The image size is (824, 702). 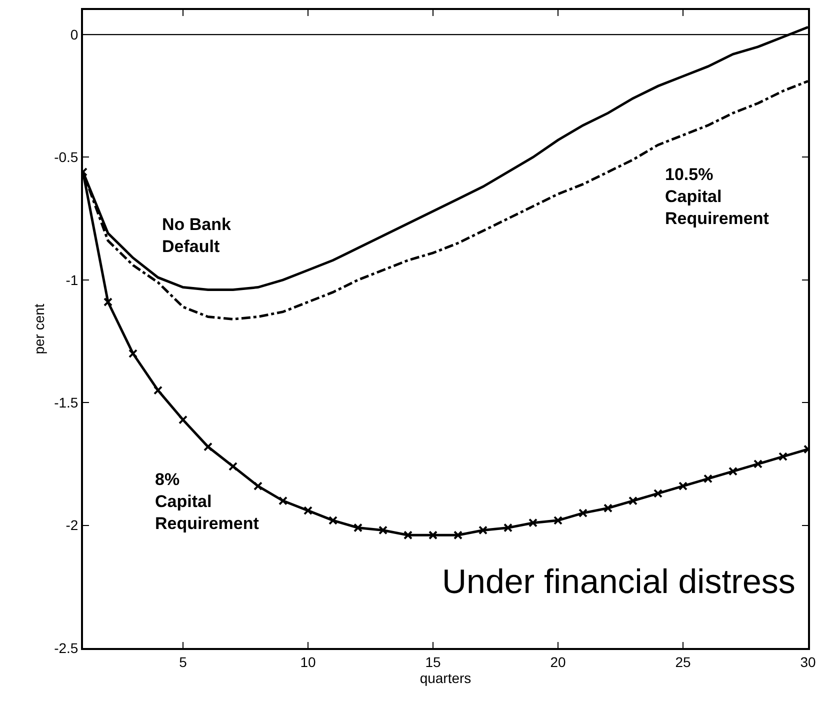 I want to click on x-tick-label: 20, so click(x=558, y=662).